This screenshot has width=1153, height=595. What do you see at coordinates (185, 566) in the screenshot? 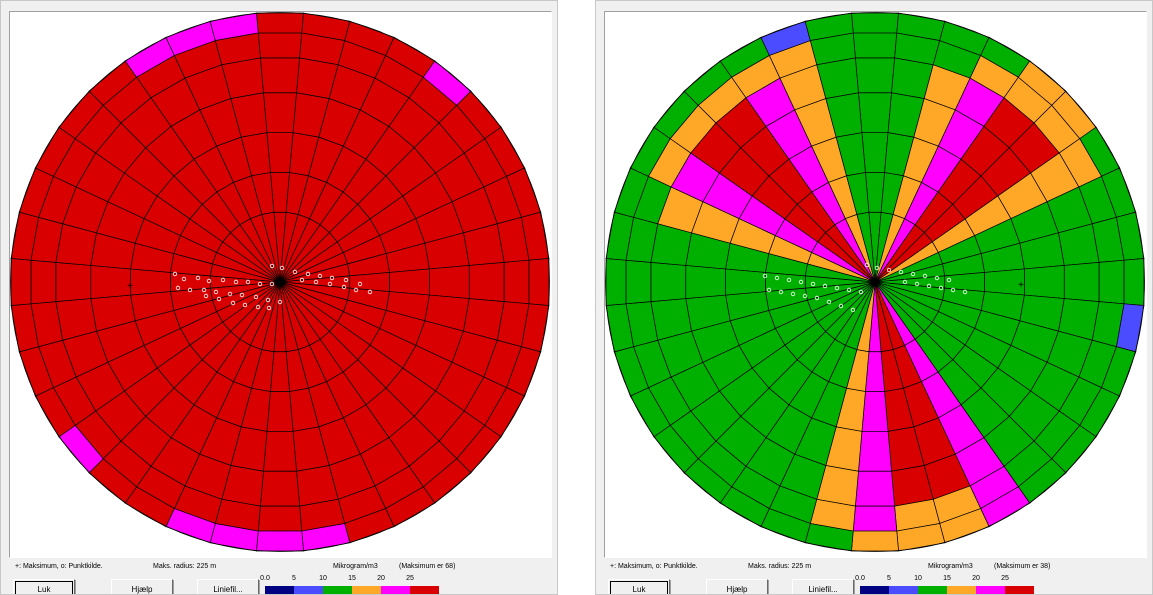
I see `max-radius-text: Maks. radius: 225 m` at bounding box center [185, 566].